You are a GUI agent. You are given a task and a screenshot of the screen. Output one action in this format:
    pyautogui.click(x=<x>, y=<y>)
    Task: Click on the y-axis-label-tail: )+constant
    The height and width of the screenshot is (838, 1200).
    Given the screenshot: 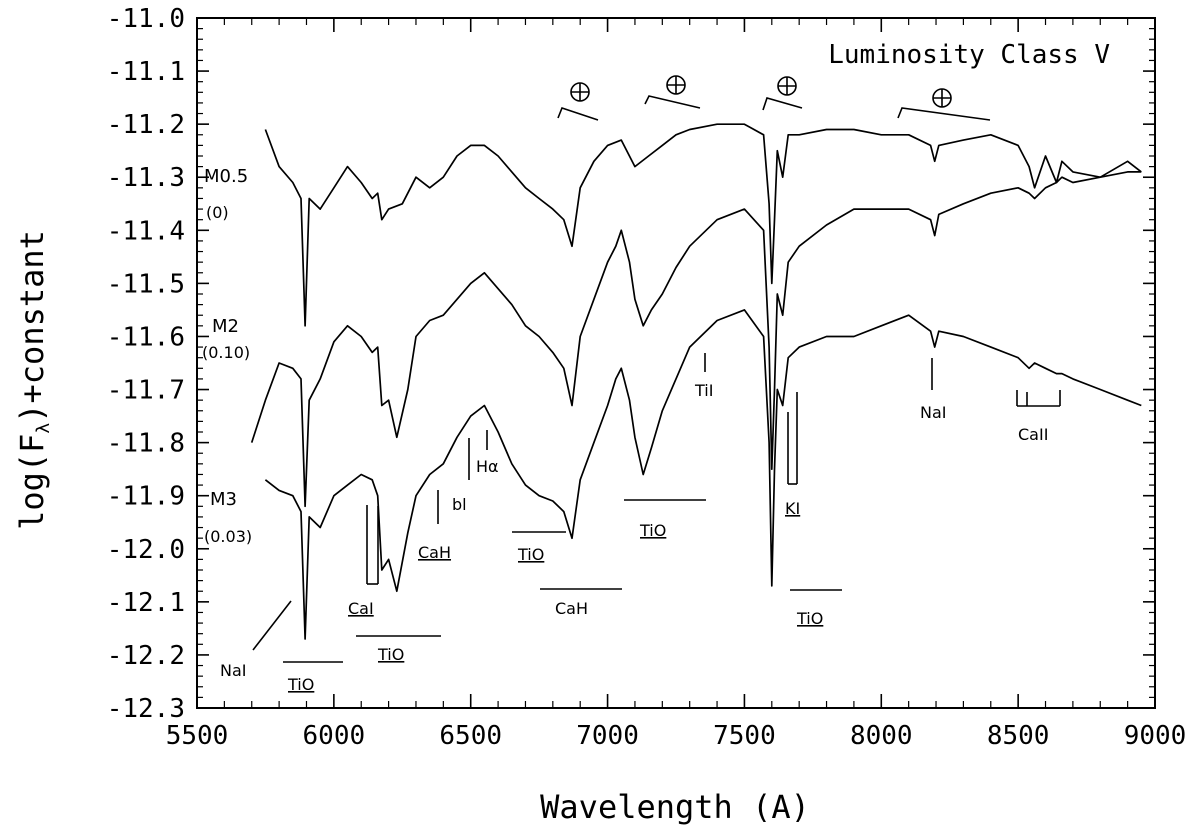 What is the action you would take?
    pyautogui.click(x=32, y=326)
    